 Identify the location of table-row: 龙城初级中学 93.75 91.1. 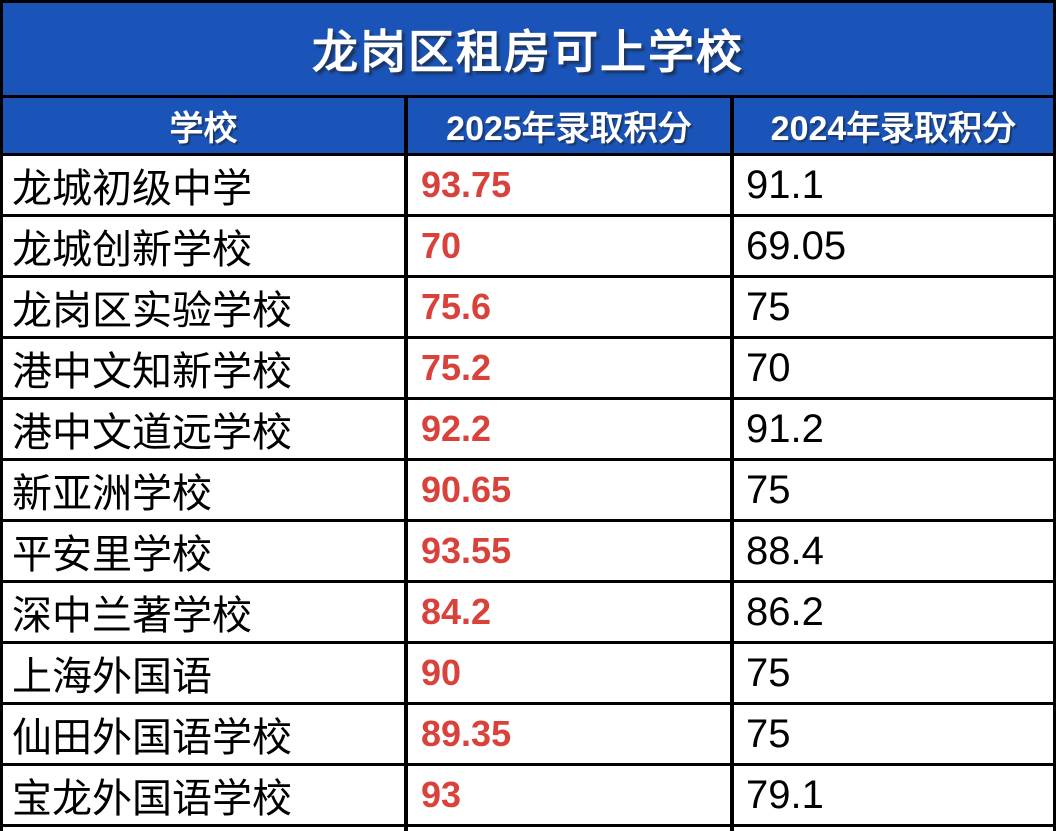
(528, 185).